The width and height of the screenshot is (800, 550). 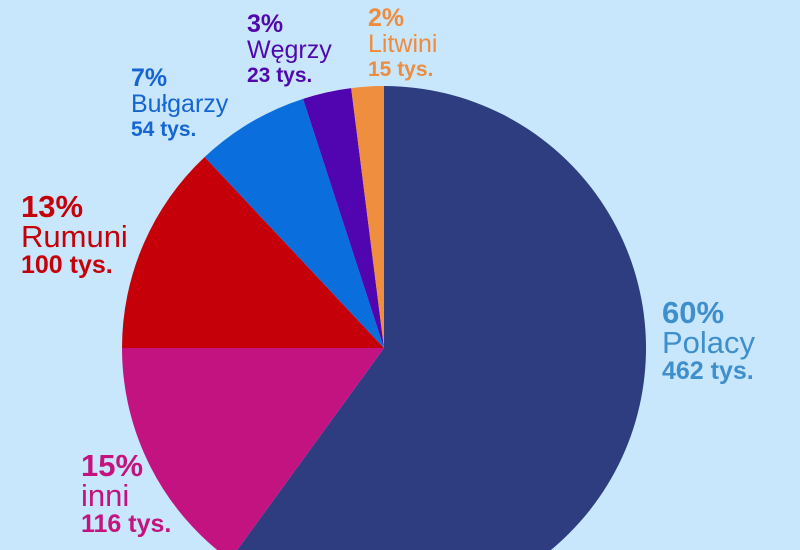 I want to click on slice-value-litwini: 15 tys., so click(x=401, y=69).